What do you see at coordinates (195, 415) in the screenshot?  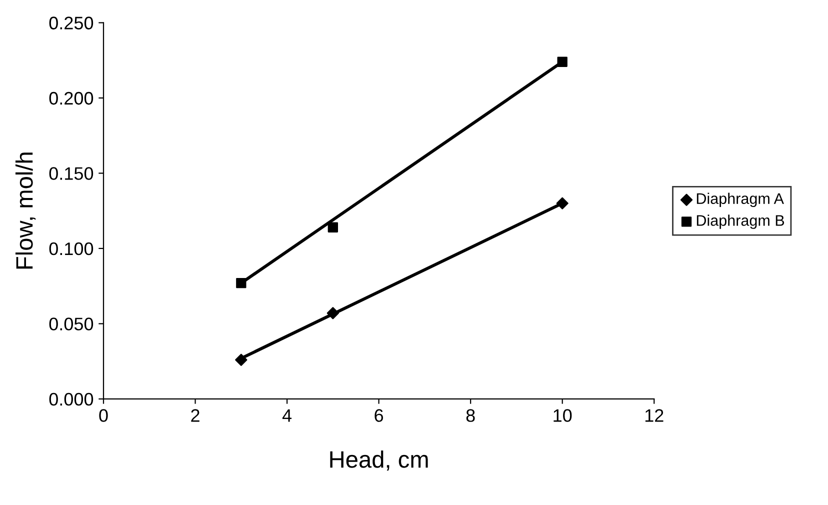 I see `x-tick-label: 2` at bounding box center [195, 415].